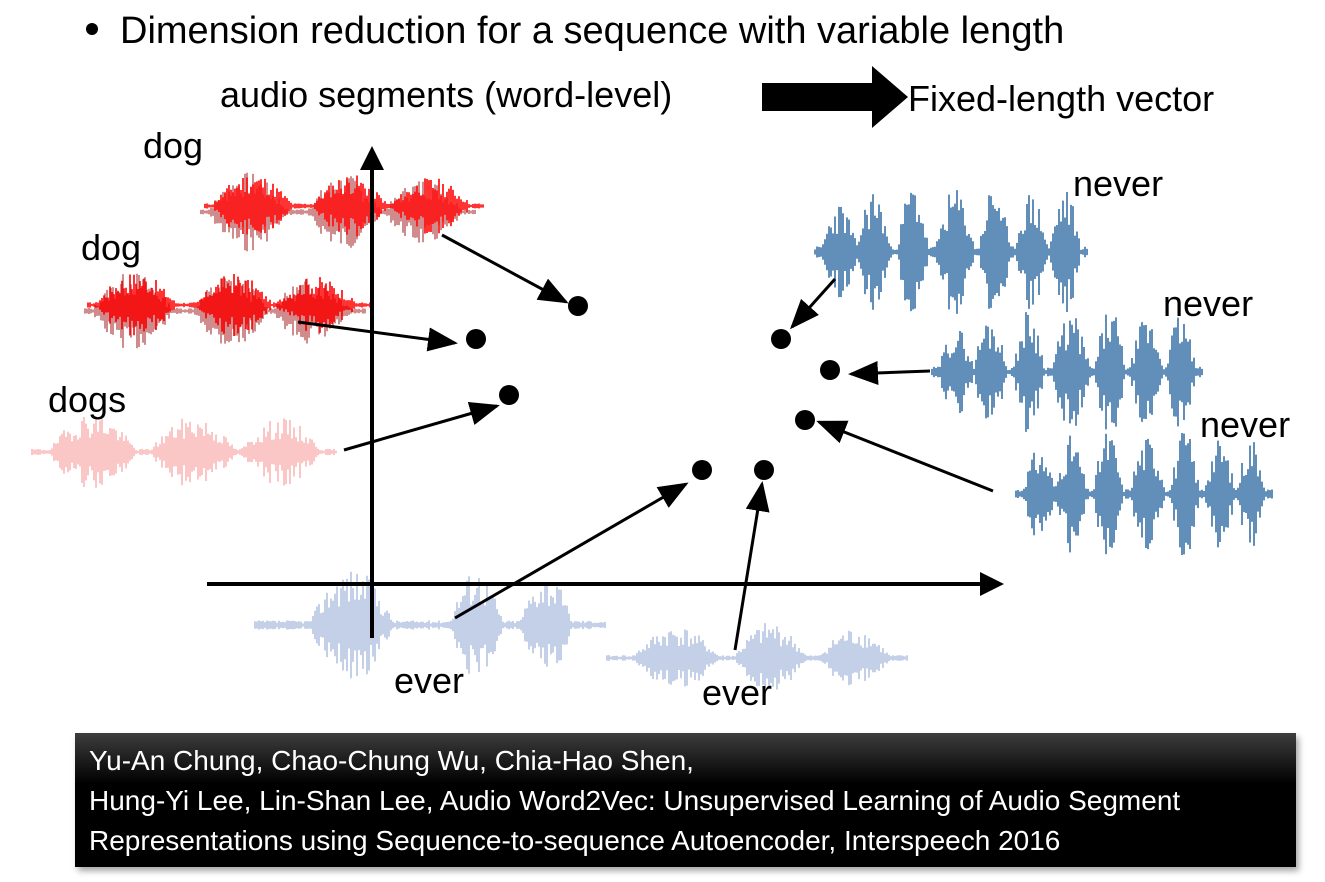 The image size is (1325, 882). I want to click on label-dogs: dogs, so click(87, 399).